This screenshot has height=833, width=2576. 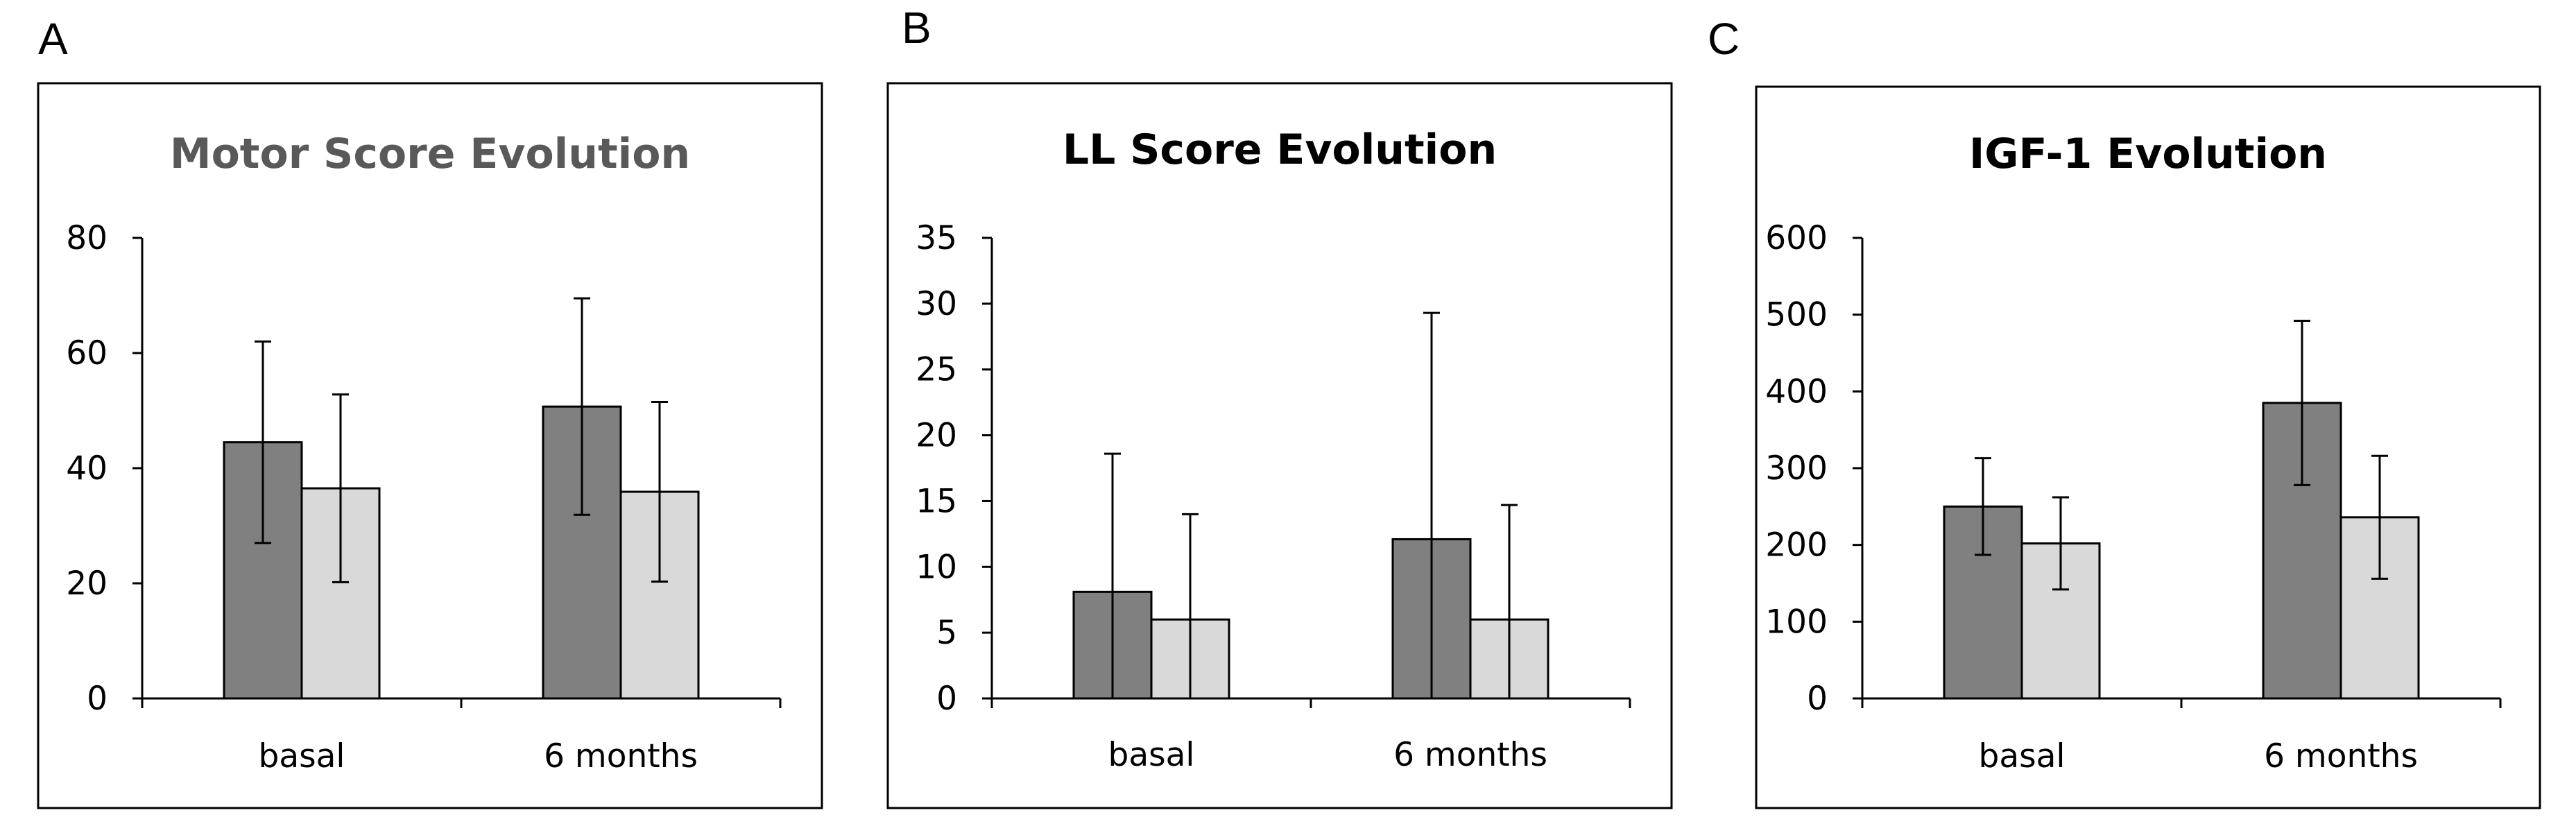 I want to click on y-tick-label-c: 200, so click(x=1796, y=545).